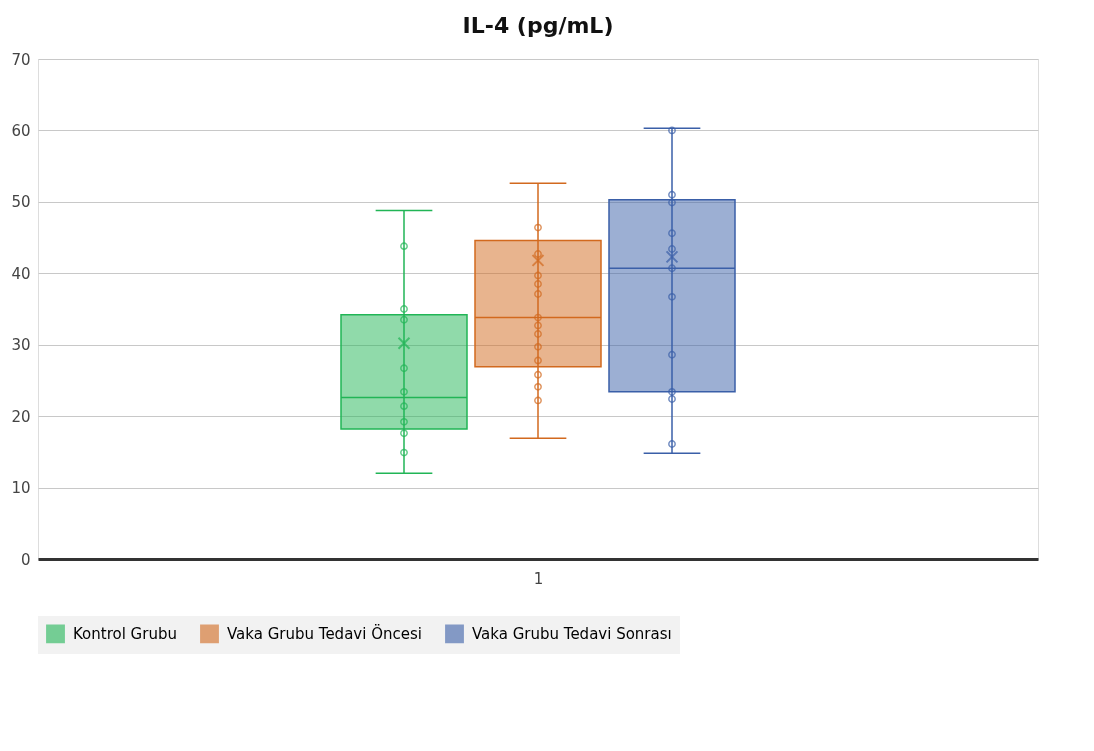  Describe the element at coordinates (21, 416) in the screenshot. I see `y-tick-label: 20` at that location.